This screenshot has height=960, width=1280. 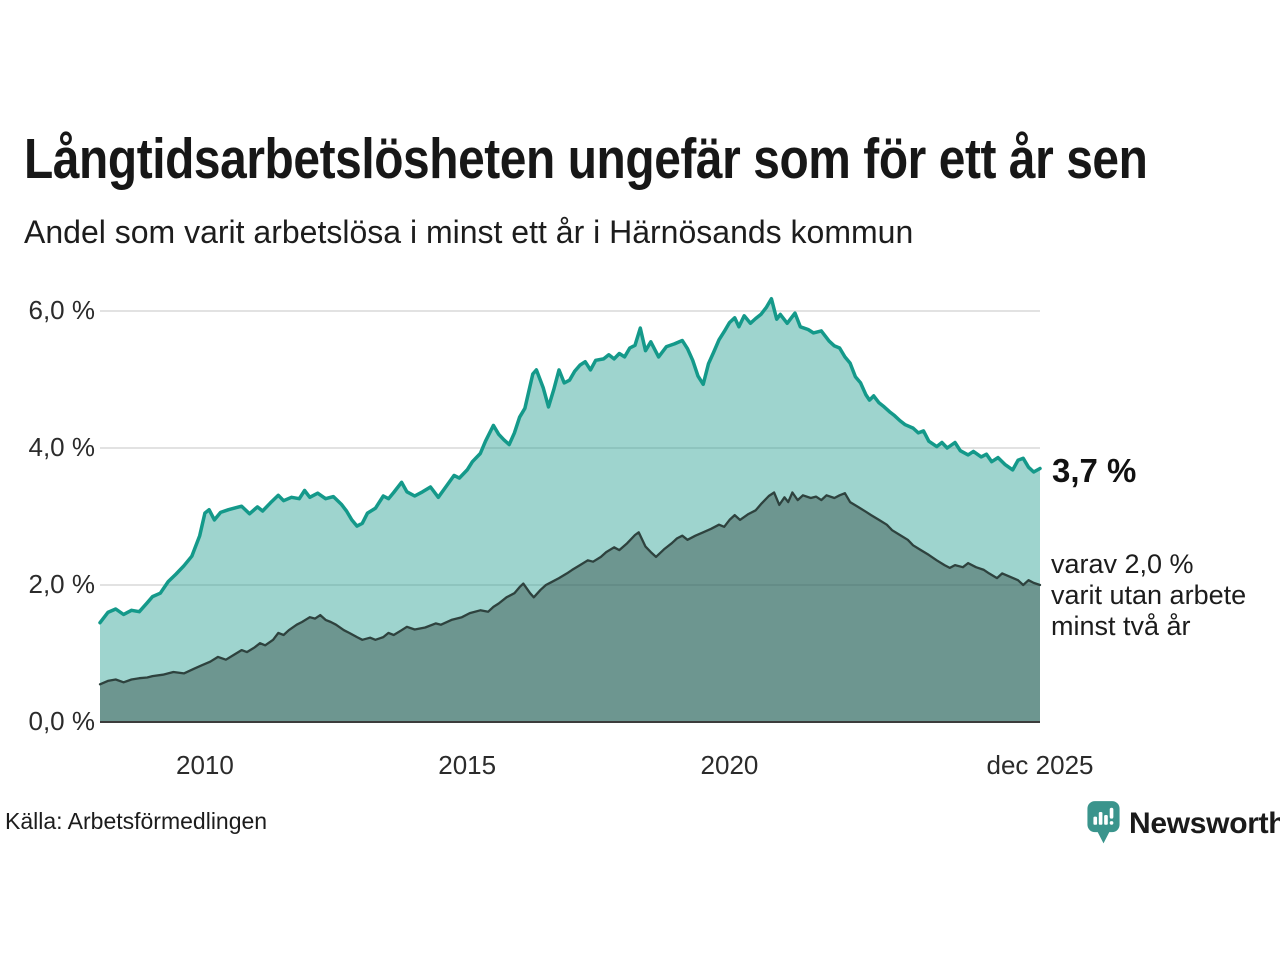 What do you see at coordinates (1121, 626) in the screenshot?
I see `two-year-note-line: minst två år` at bounding box center [1121, 626].